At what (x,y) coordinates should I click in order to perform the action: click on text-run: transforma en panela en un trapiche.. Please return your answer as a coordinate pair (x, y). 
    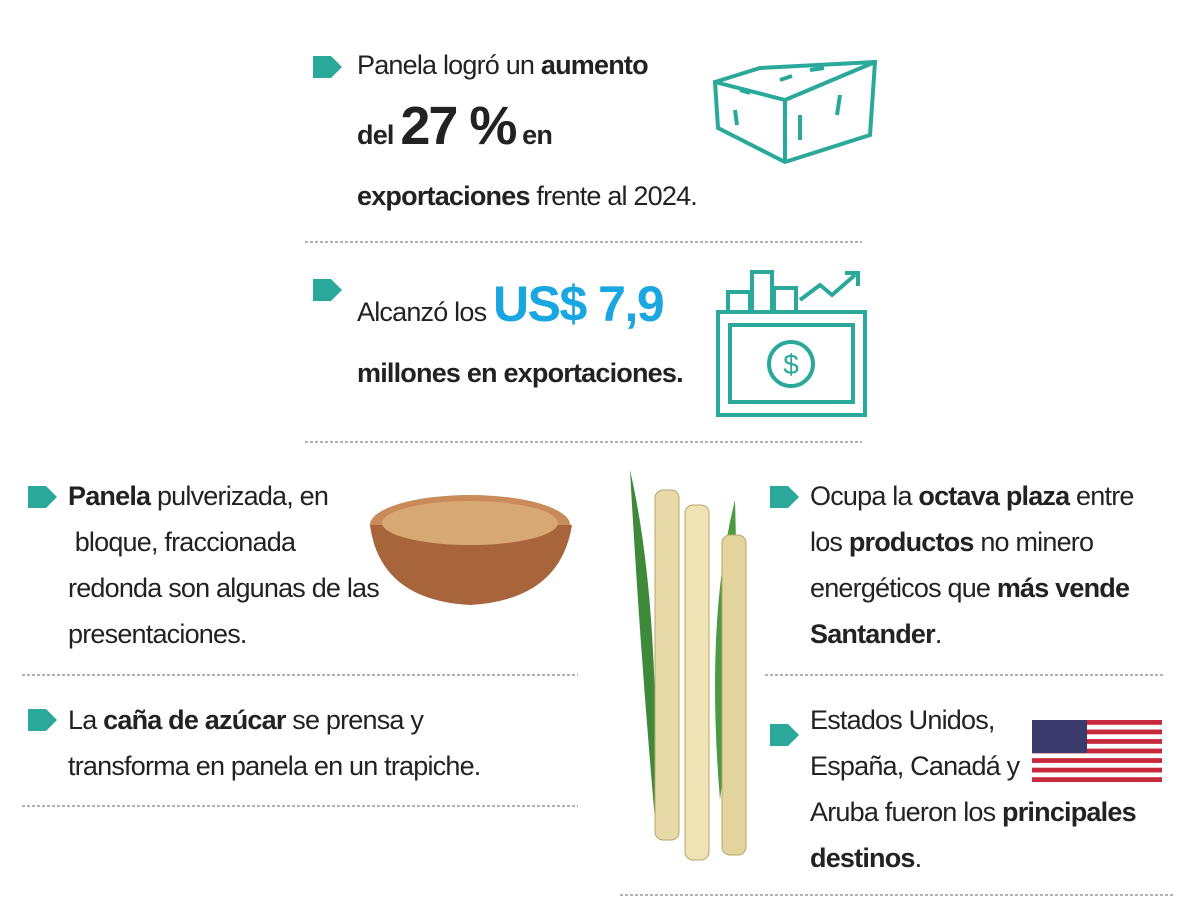
    Looking at the image, I should click on (274, 766).